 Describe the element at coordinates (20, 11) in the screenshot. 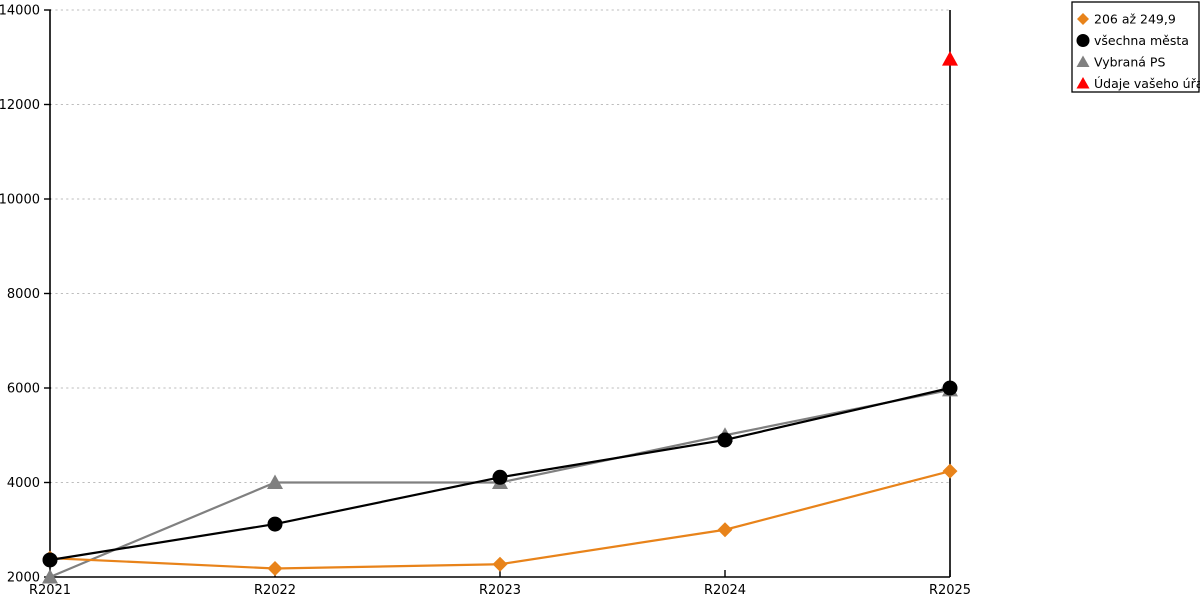

I see `y-tick-label: 14000` at that location.